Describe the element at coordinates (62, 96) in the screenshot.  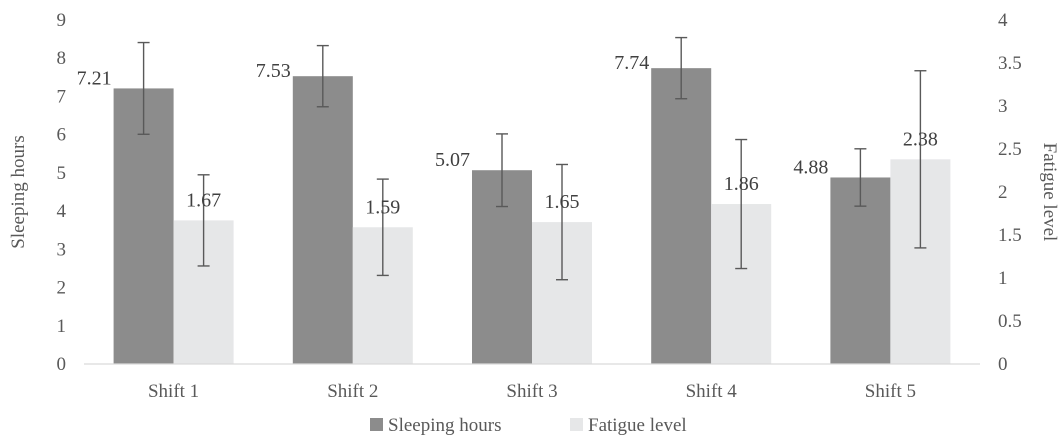
I see `left-tick-7: 7` at that location.